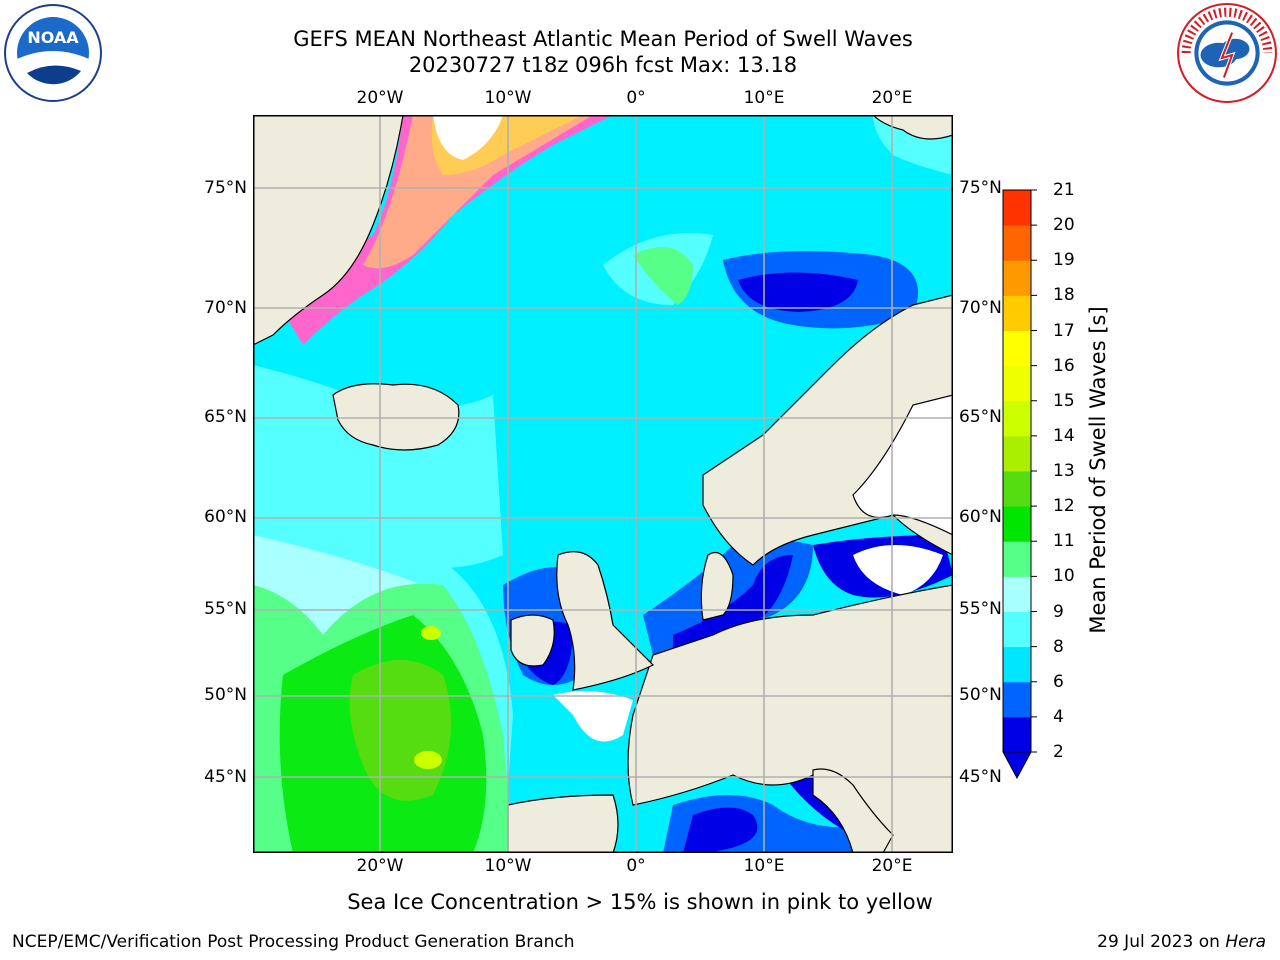  What do you see at coordinates (53, 37) in the screenshot?
I see `svg-text: NOAA` at bounding box center [53, 37].